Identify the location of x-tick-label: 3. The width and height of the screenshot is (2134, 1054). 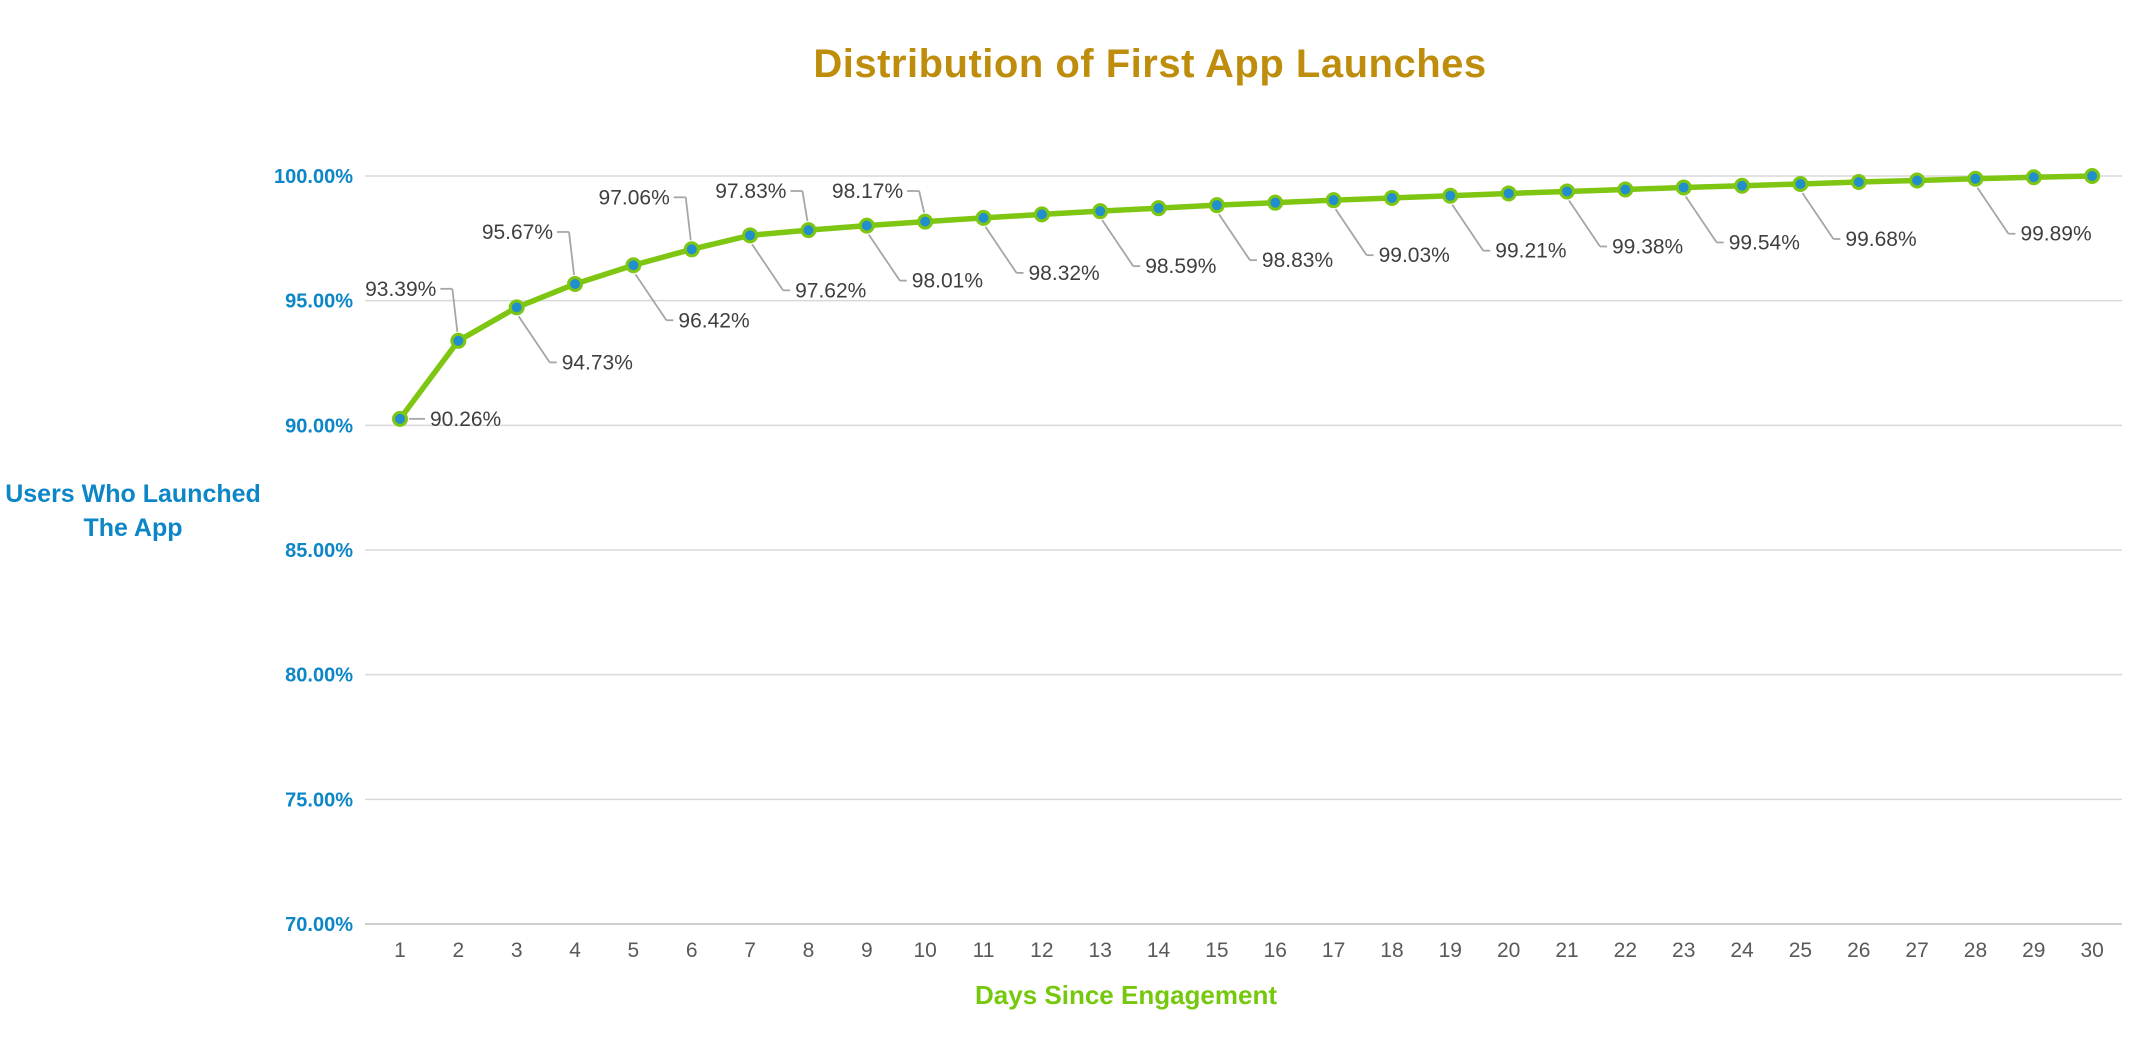
(517, 950).